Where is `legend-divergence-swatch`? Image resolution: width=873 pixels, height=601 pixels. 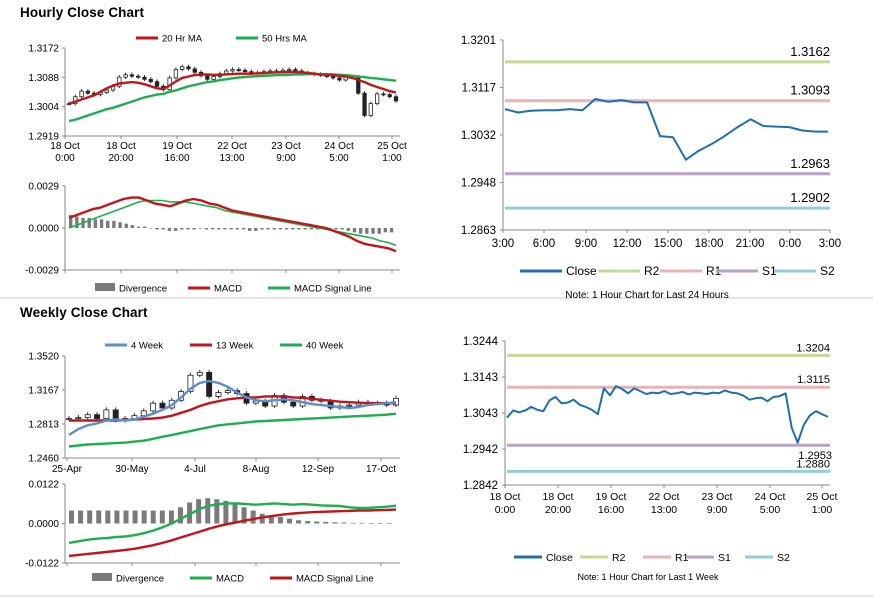
legend-divergence-swatch is located at coordinates (105, 287).